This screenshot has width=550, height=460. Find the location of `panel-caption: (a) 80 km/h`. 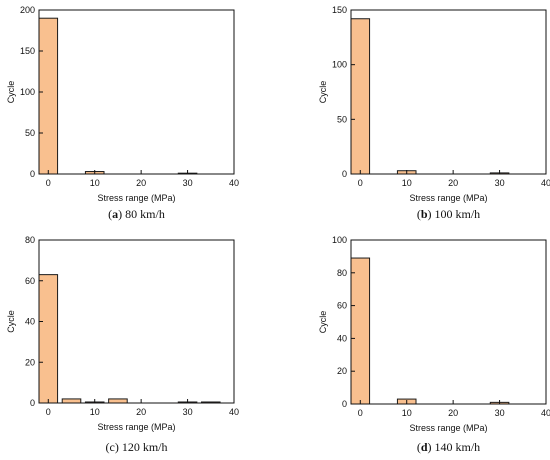

panel-caption: (a) 80 km/h is located at coordinates (136, 214).